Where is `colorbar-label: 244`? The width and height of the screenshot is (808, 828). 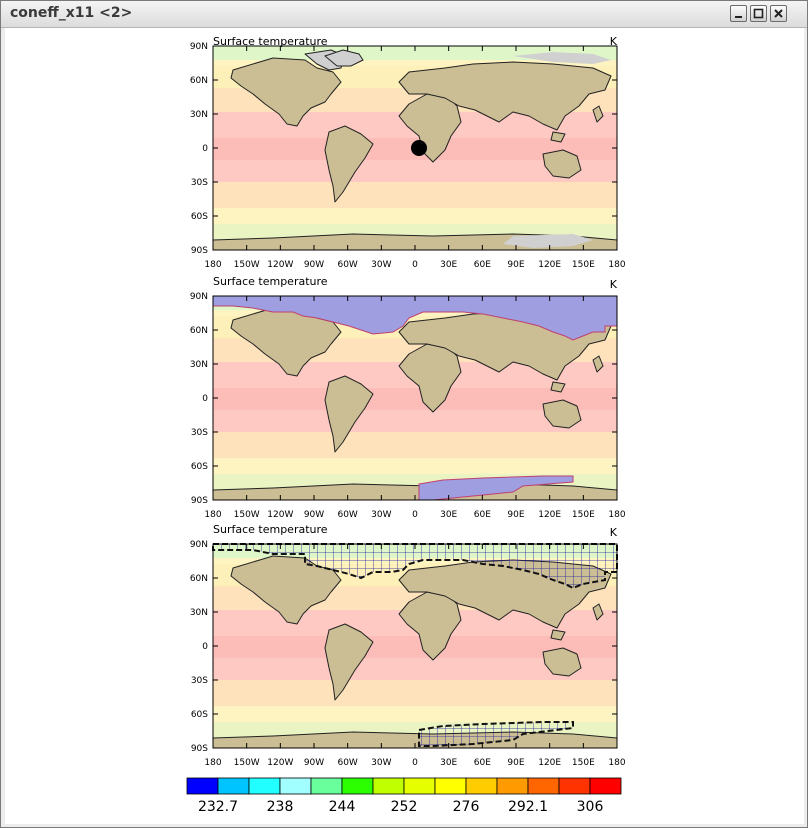
colorbar-label: 244 is located at coordinates (342, 807).